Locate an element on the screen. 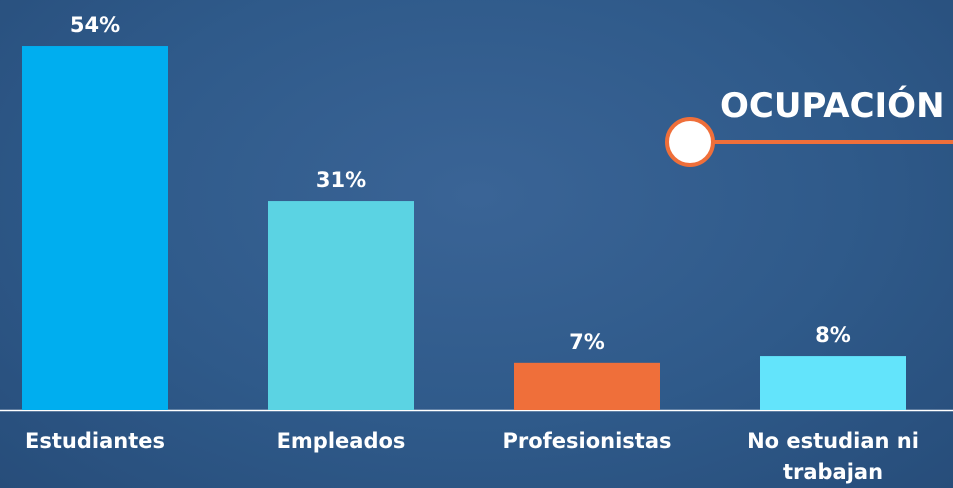 Image resolution: width=953 pixels, height=488 pixels. title-dot is located at coordinates (690, 142).